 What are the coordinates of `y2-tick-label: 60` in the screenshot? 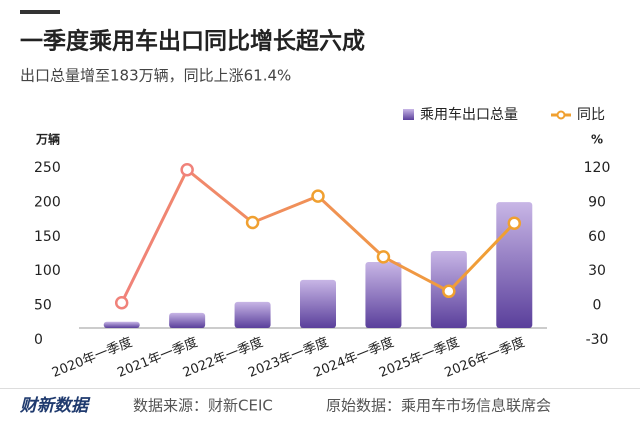 It's located at (597, 237).